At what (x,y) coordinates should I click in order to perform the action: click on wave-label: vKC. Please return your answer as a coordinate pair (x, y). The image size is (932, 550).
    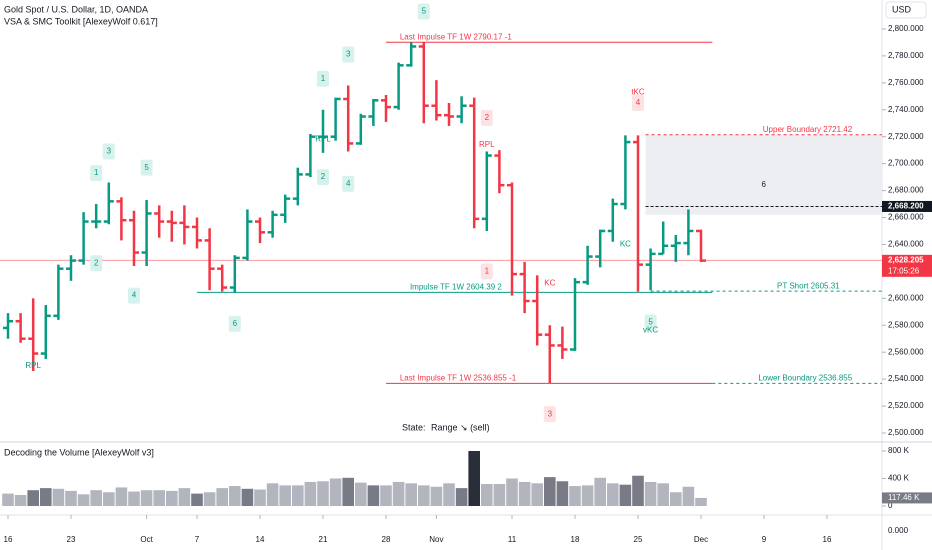
    Looking at the image, I should click on (650, 330).